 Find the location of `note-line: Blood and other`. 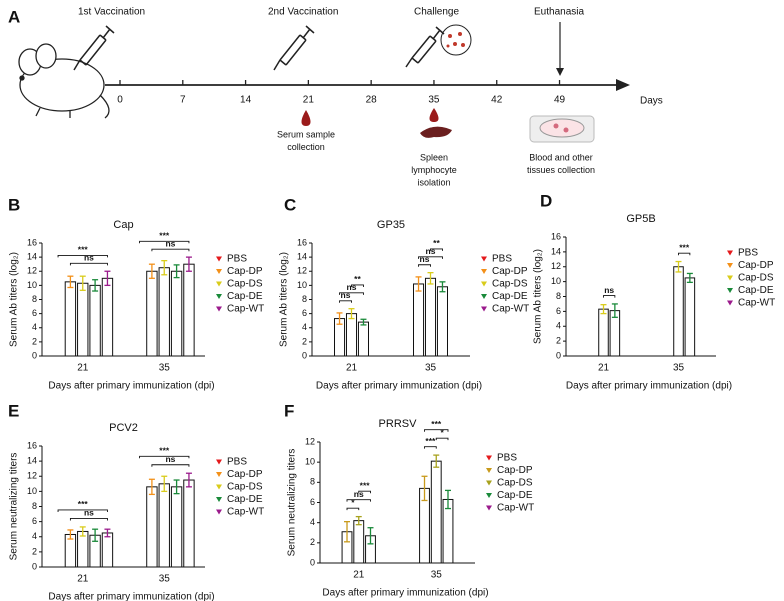

note-line: Blood and other is located at coordinates (561, 157).